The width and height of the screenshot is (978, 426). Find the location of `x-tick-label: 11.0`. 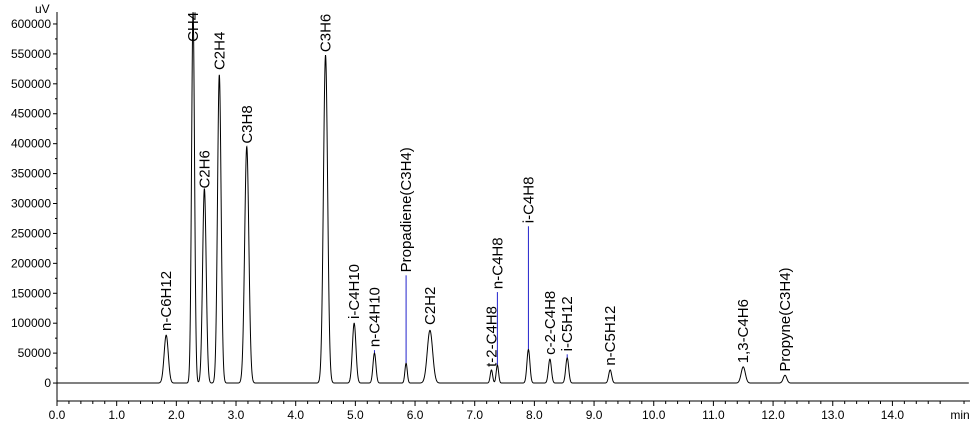

x-tick-label: 11.0 is located at coordinates (713, 415).